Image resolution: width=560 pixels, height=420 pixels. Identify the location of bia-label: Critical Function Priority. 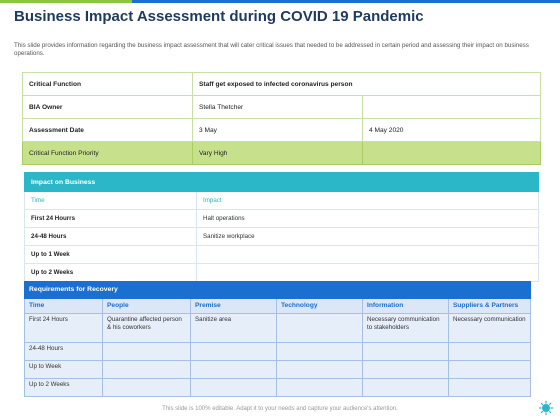
(107, 153).